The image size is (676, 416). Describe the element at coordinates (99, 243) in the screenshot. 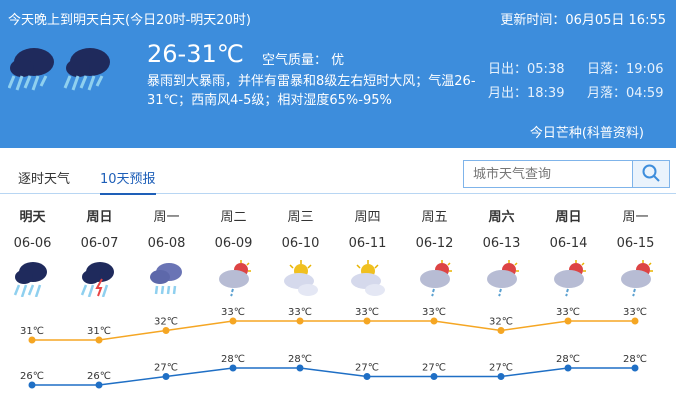

I see `date: 06-07` at that location.